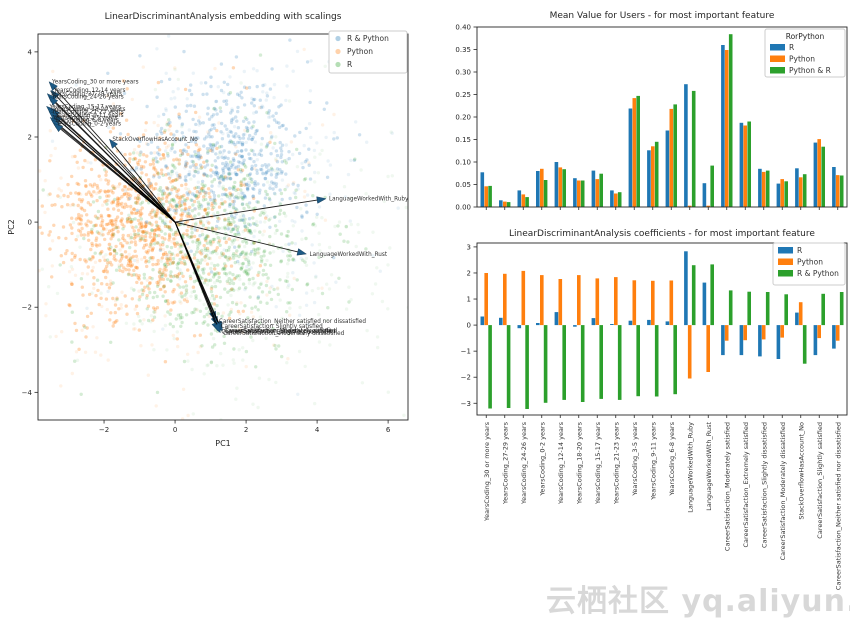  I want to click on svg-text: 0.35, so click(463, 50).